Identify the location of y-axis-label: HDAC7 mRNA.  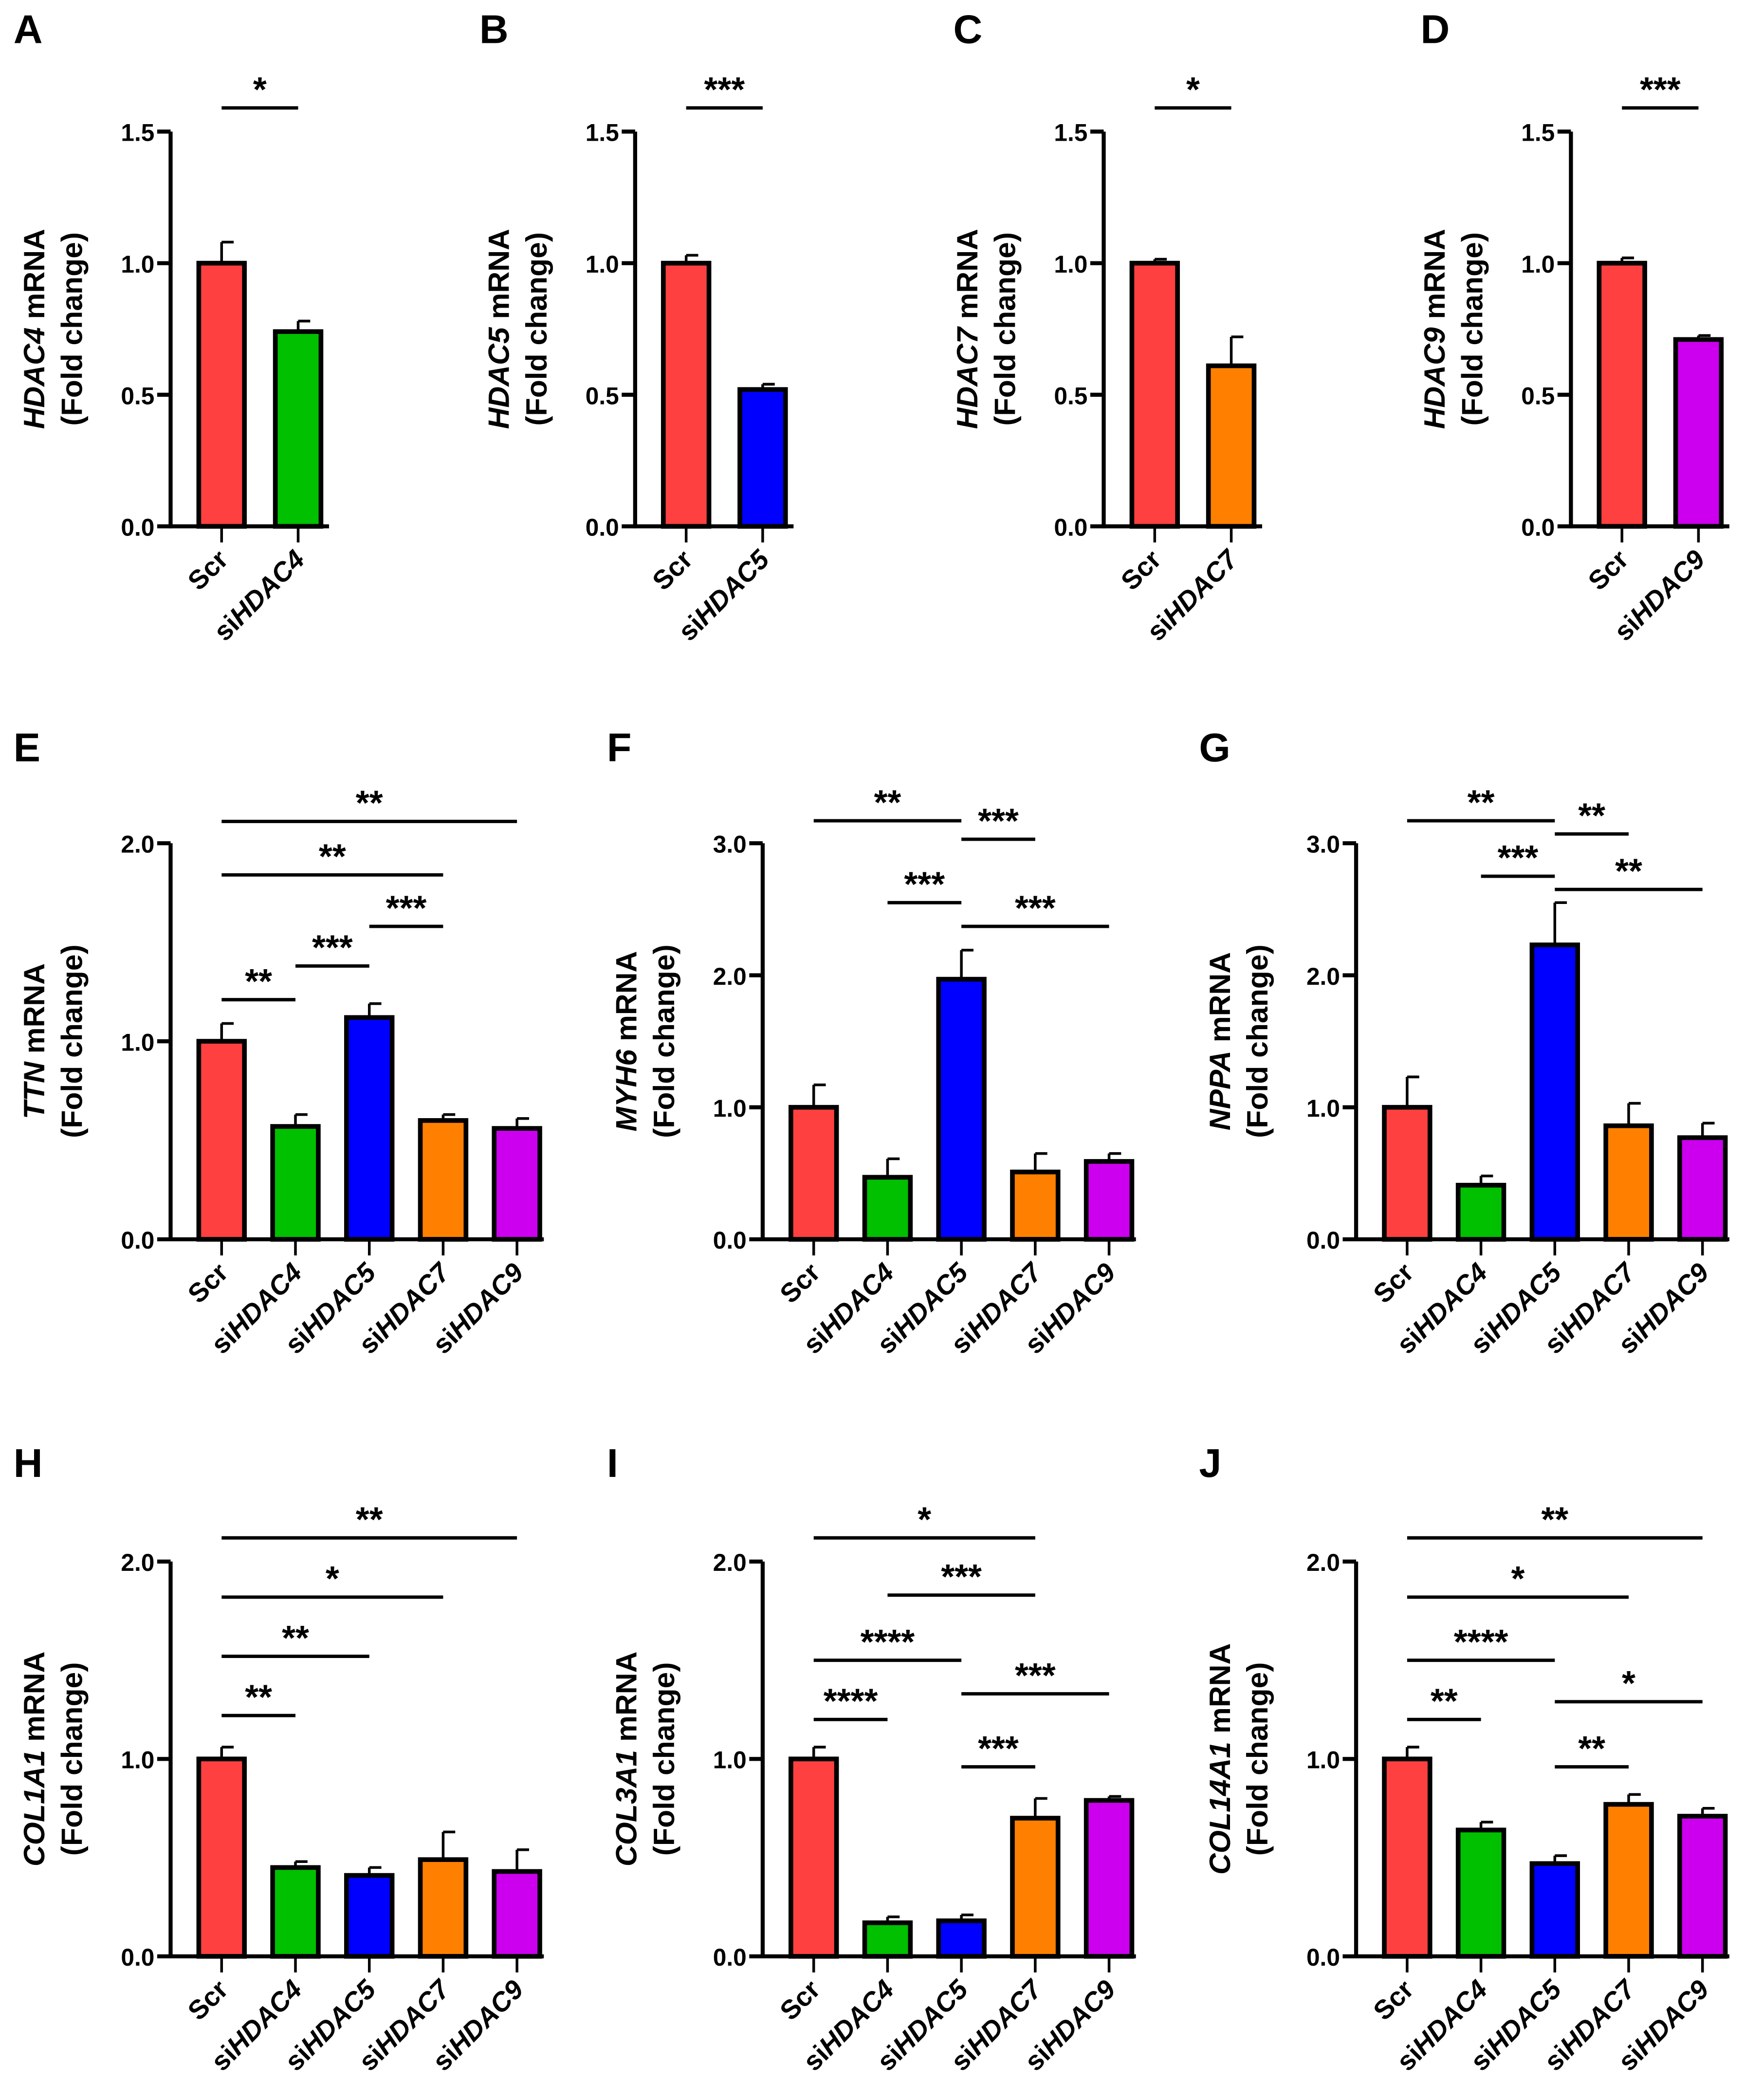
(967, 329).